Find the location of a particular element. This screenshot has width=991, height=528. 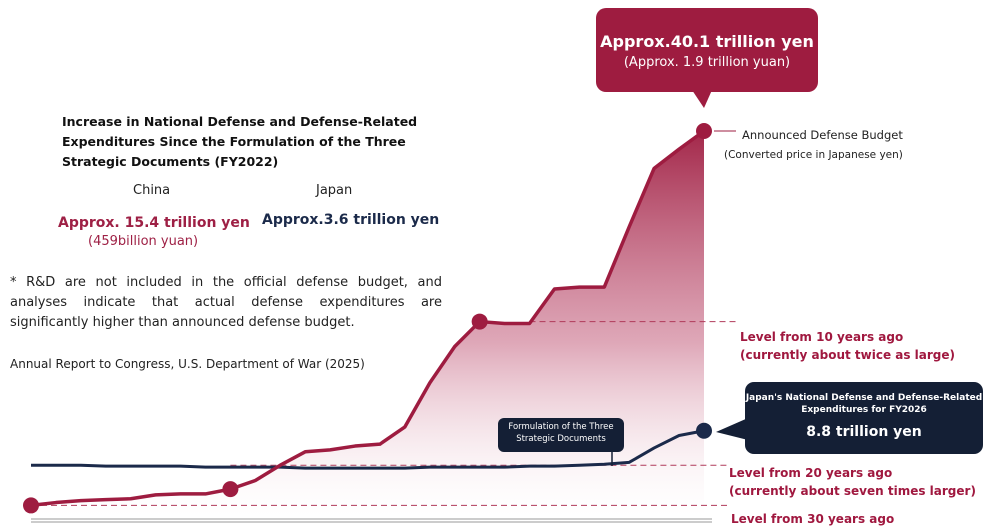

japan-latest-value: 8.8 trillion yen is located at coordinates (864, 432).